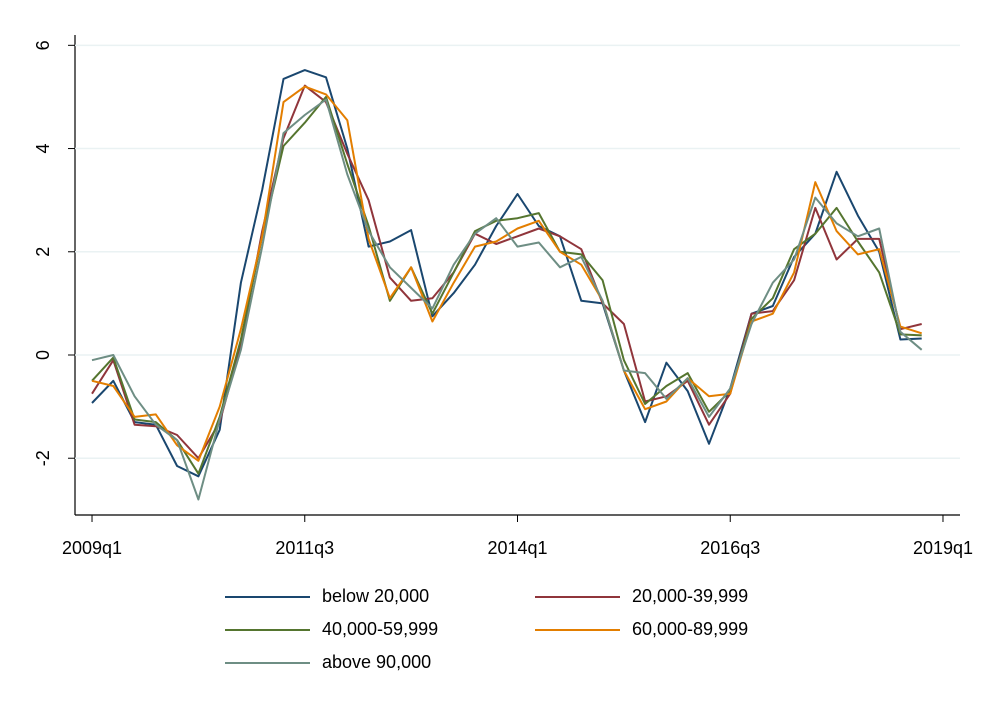 Image resolution: width=985 pixels, height=720 pixels. What do you see at coordinates (517, 548) in the screenshot?
I see `x-tick-label: 2014q1` at bounding box center [517, 548].